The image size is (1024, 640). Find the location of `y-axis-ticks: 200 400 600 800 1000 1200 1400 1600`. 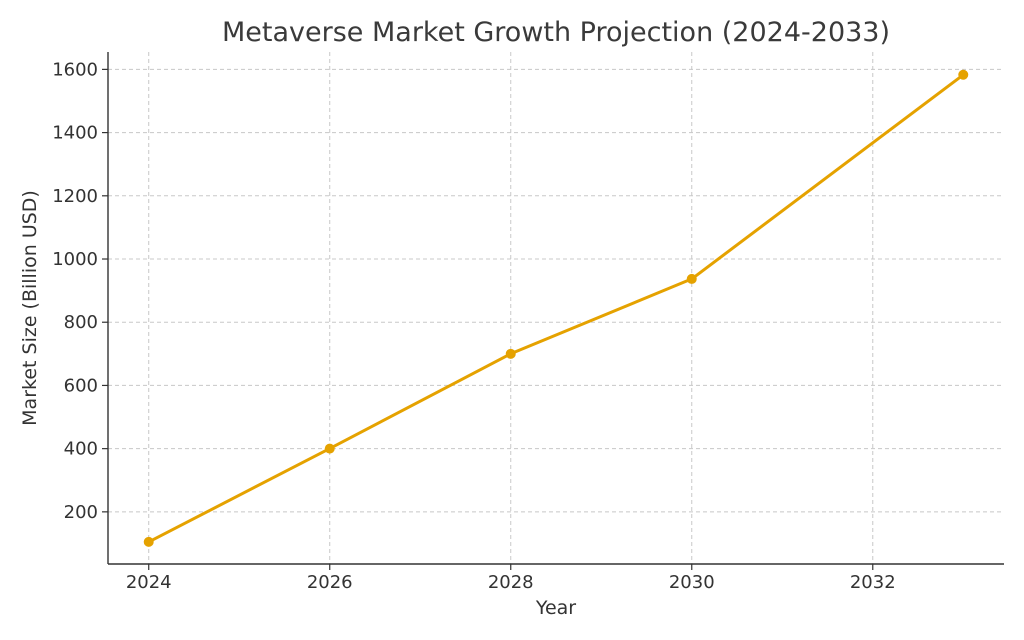

y-axis-ticks: 200 400 600 800 1000 1200 1400 1600 is located at coordinates (80, 291).